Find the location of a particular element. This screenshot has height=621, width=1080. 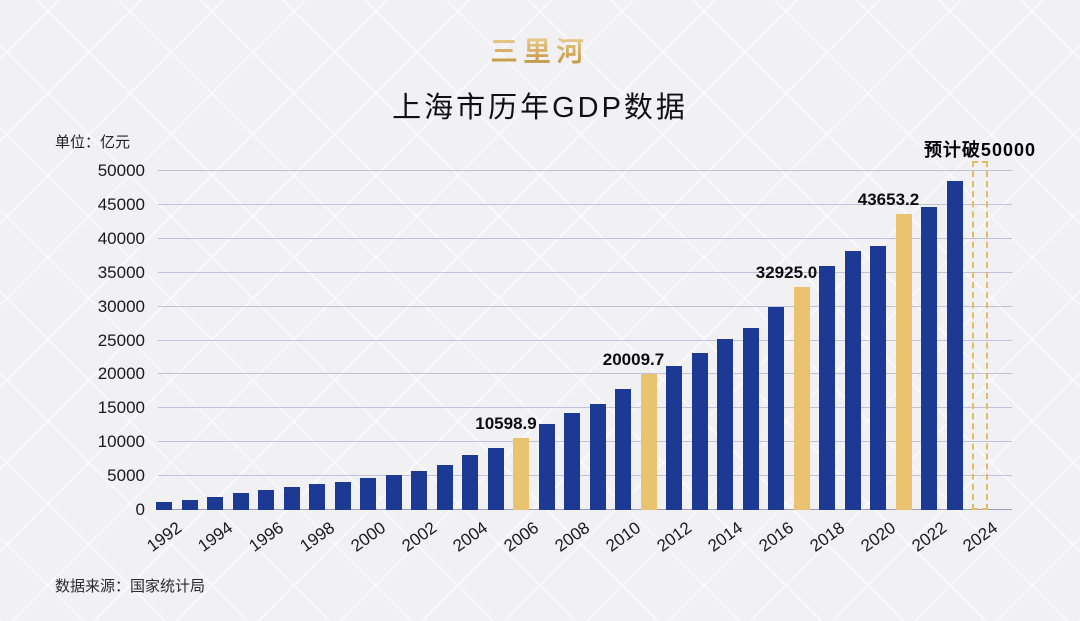

bar-2004 is located at coordinates (470, 482).